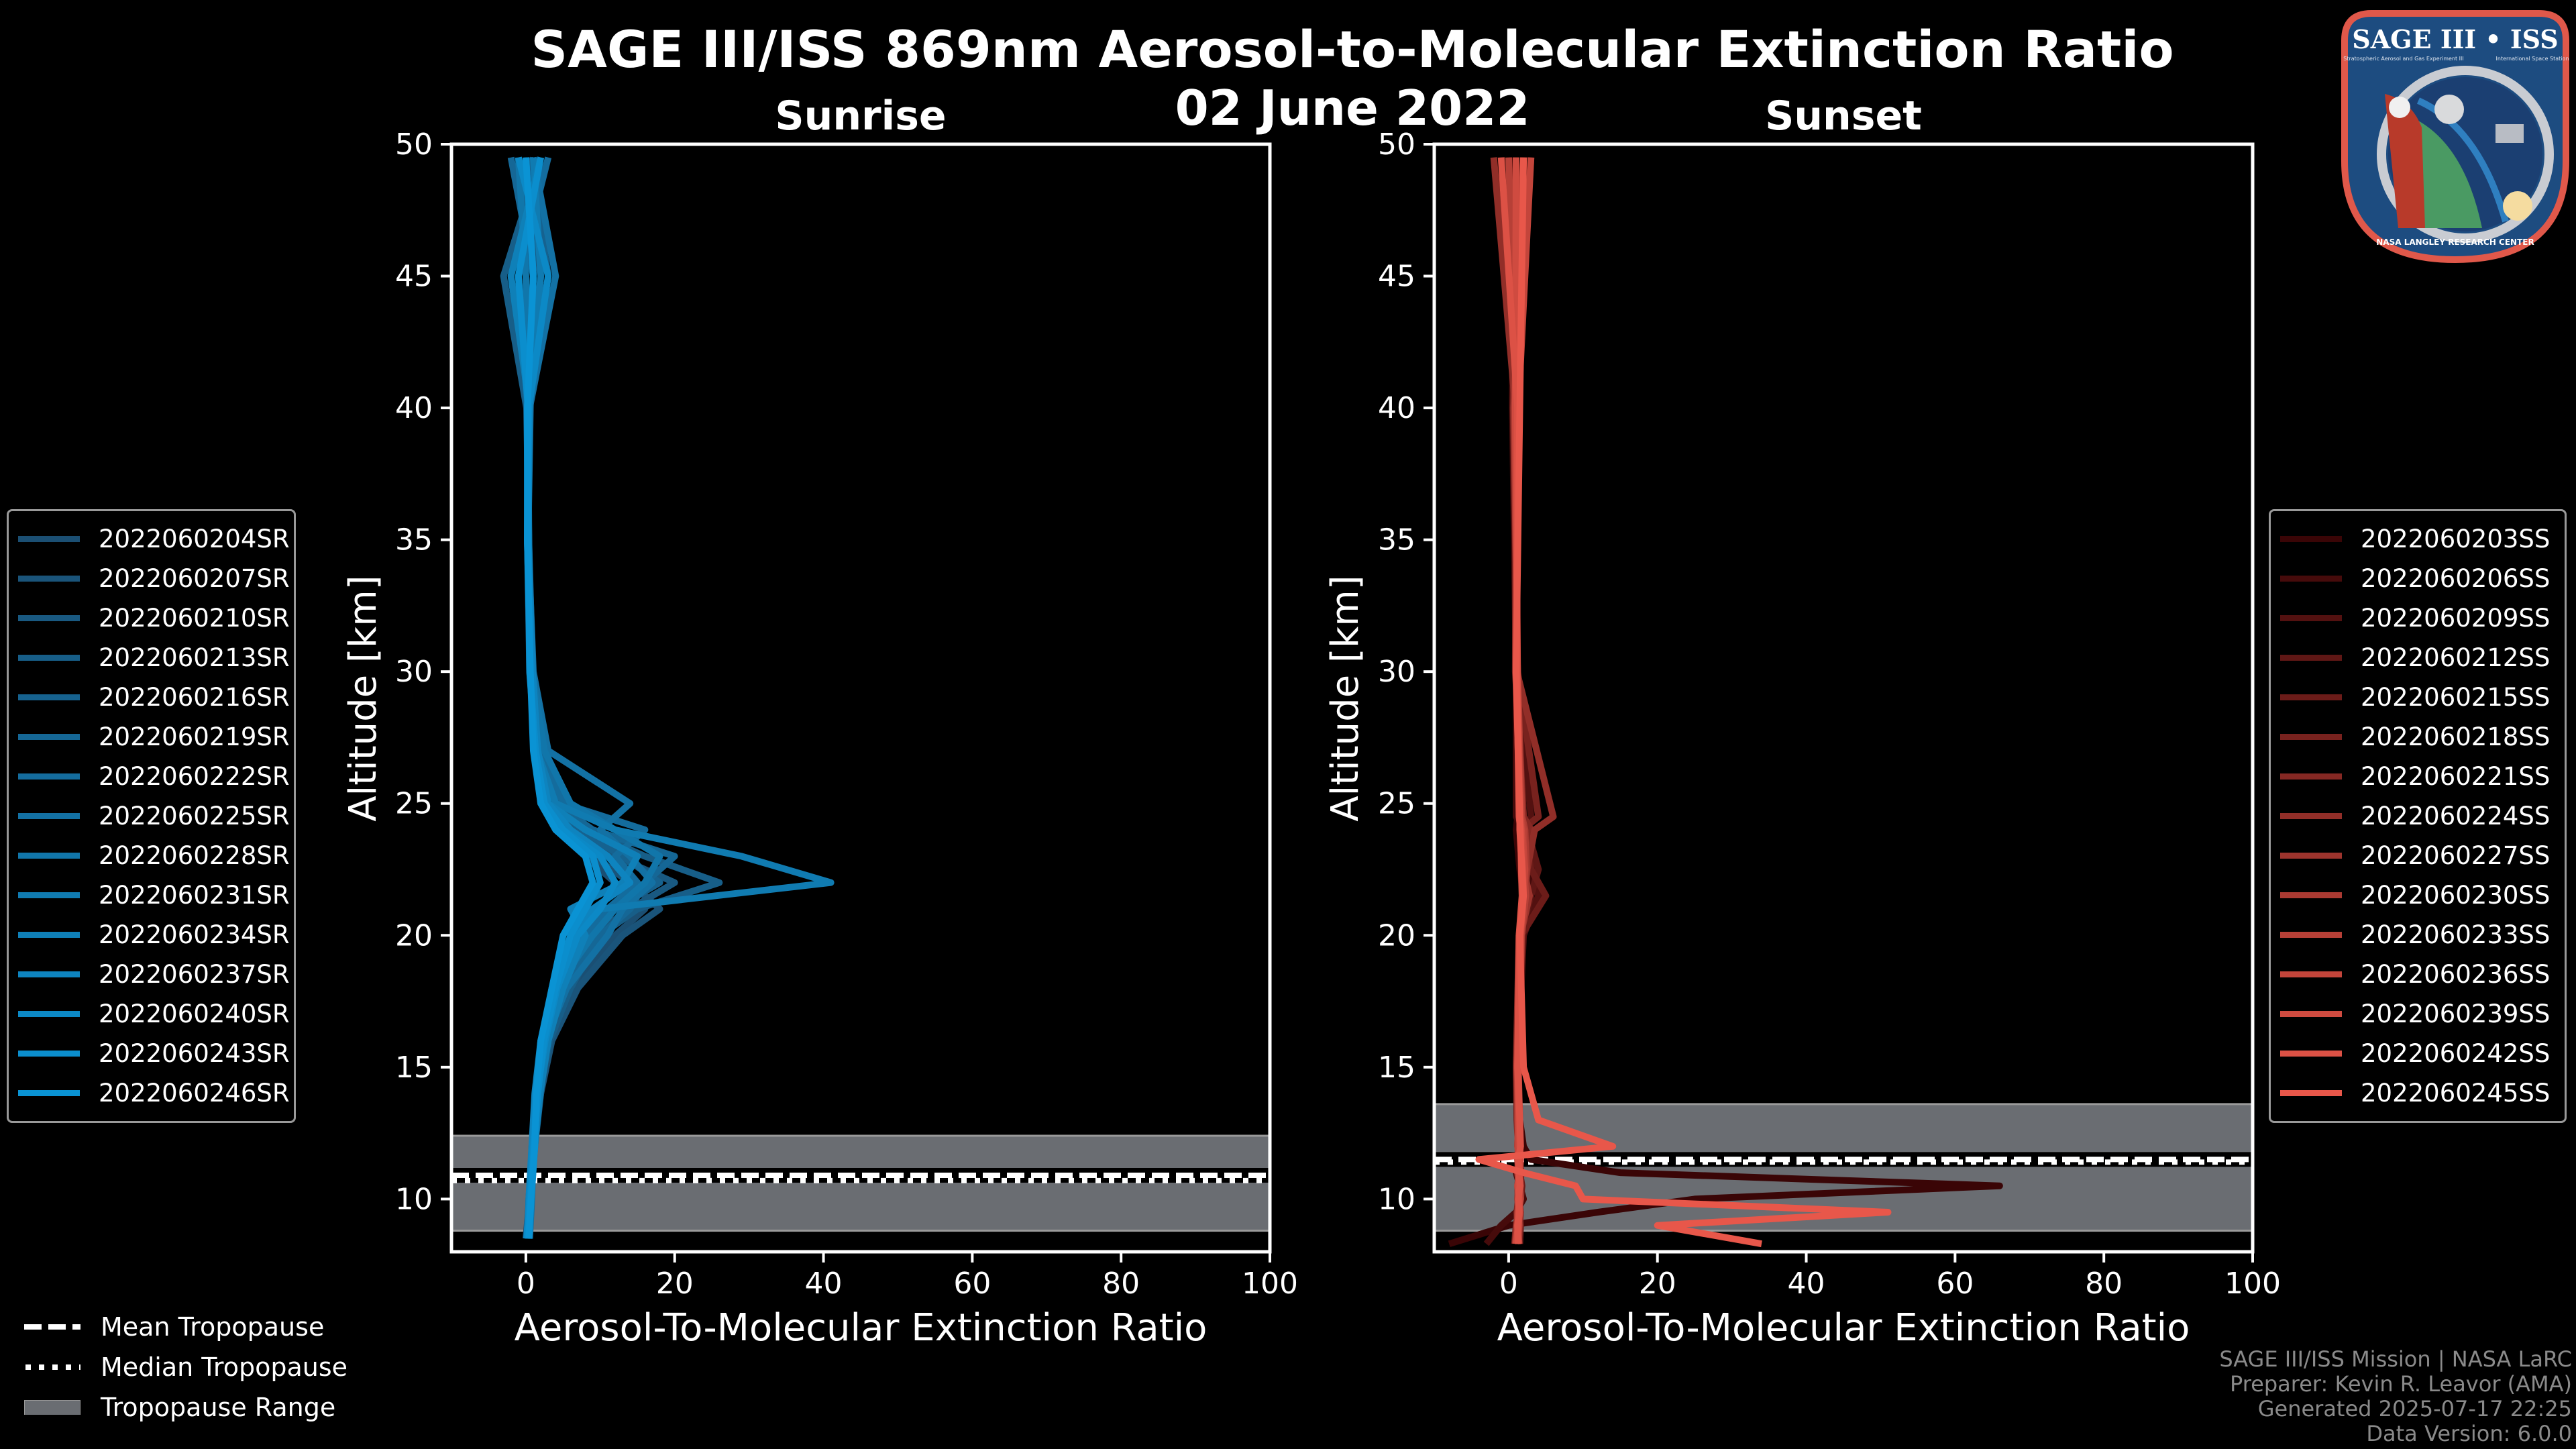 This screenshot has width=2576, height=1449. I want to click on y-tick-label: 35, so click(414, 540).